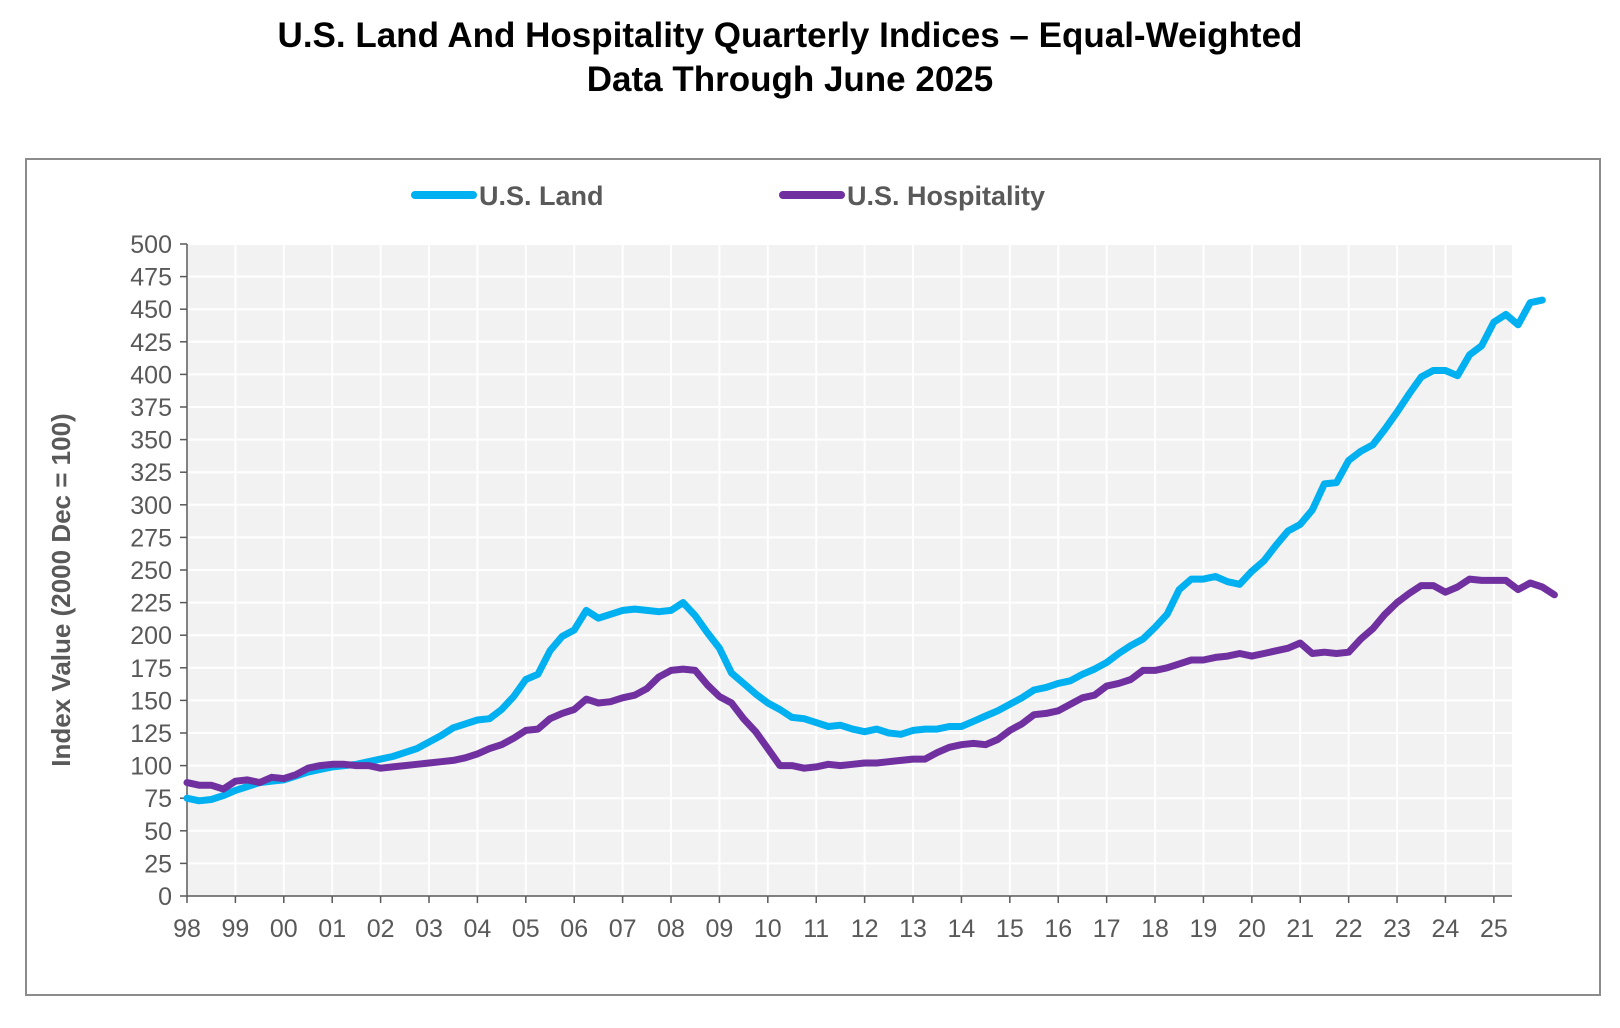 The width and height of the screenshot is (1620, 1028). What do you see at coordinates (151, 767) in the screenshot?
I see `y-tick-label: 100` at bounding box center [151, 767].